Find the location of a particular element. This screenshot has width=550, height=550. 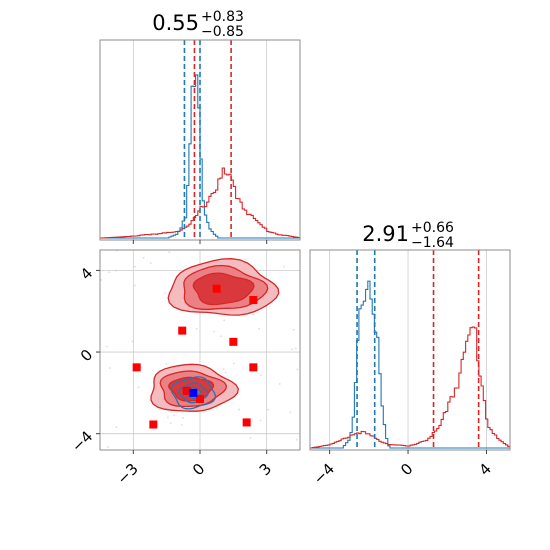

panel-top-left-content is located at coordinates (200, 140).